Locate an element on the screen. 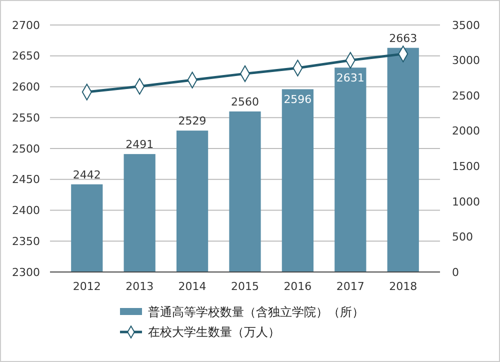 This screenshot has height=362, width=500. y-tick-label: 2450 is located at coordinates (26, 179).